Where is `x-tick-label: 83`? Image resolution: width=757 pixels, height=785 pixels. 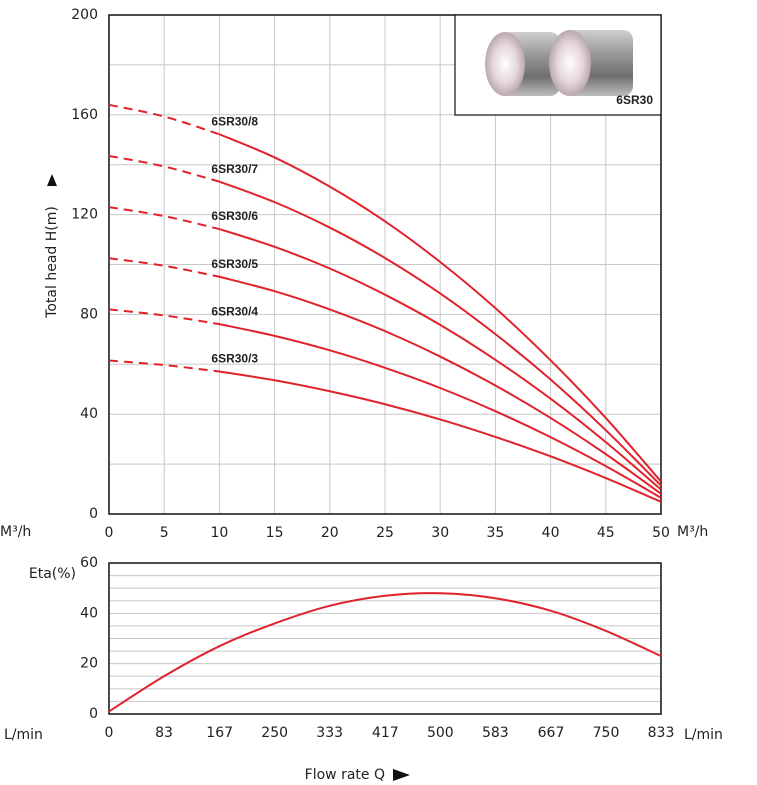
x-tick-label: 83 is located at coordinates (164, 733).